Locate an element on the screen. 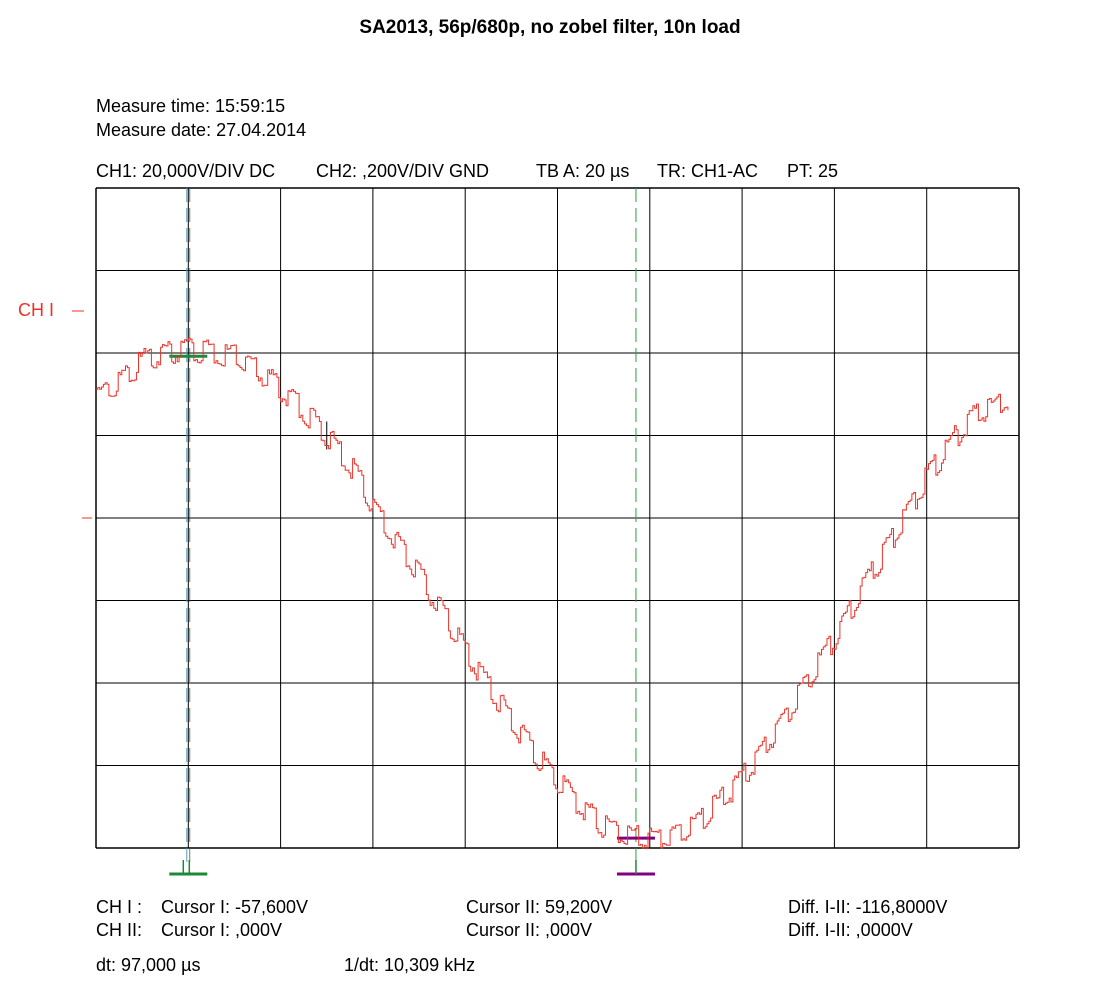 This screenshot has width=1100, height=1000. footer-ch2-cursor1: Cursor I: ,000V is located at coordinates (222, 930).